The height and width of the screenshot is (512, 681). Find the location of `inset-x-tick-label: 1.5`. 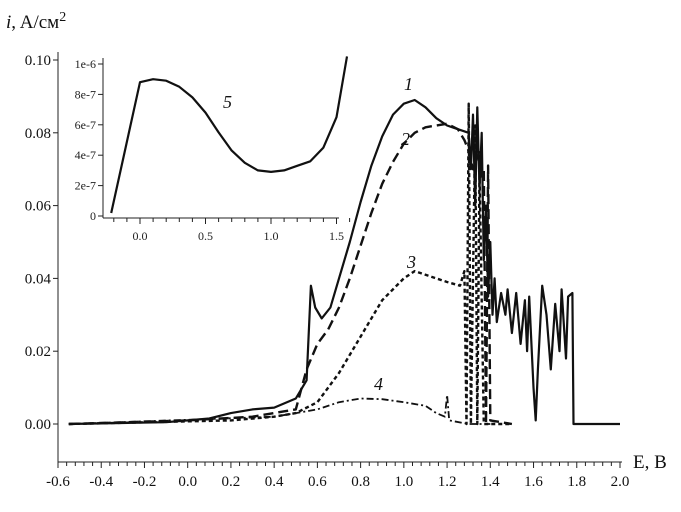

inset-x-tick-label: 1.5 is located at coordinates (336, 236).